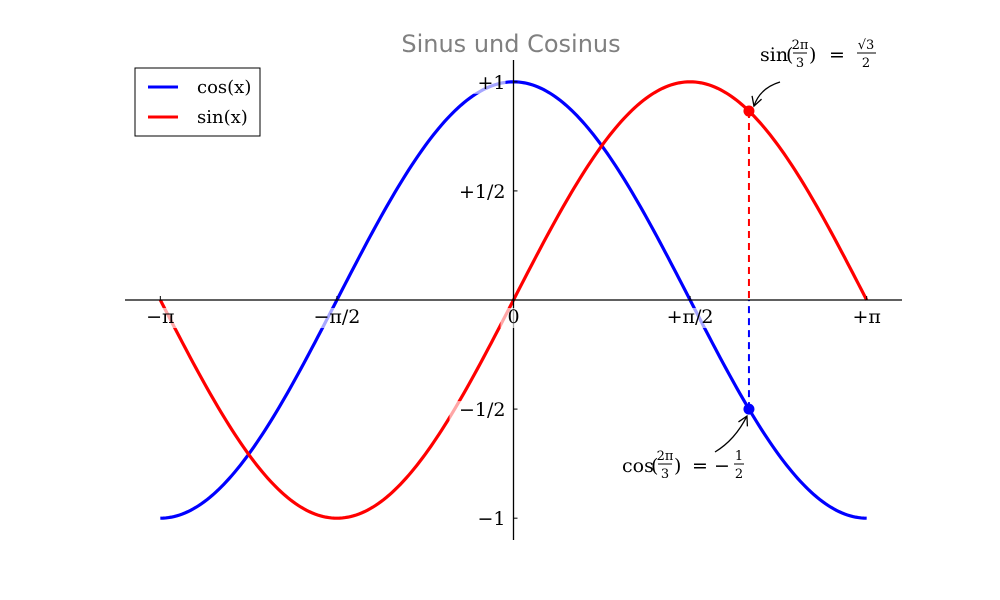 This screenshot has height=600, width=1000. I want to click on x-tick-label: −π, so click(160, 317).